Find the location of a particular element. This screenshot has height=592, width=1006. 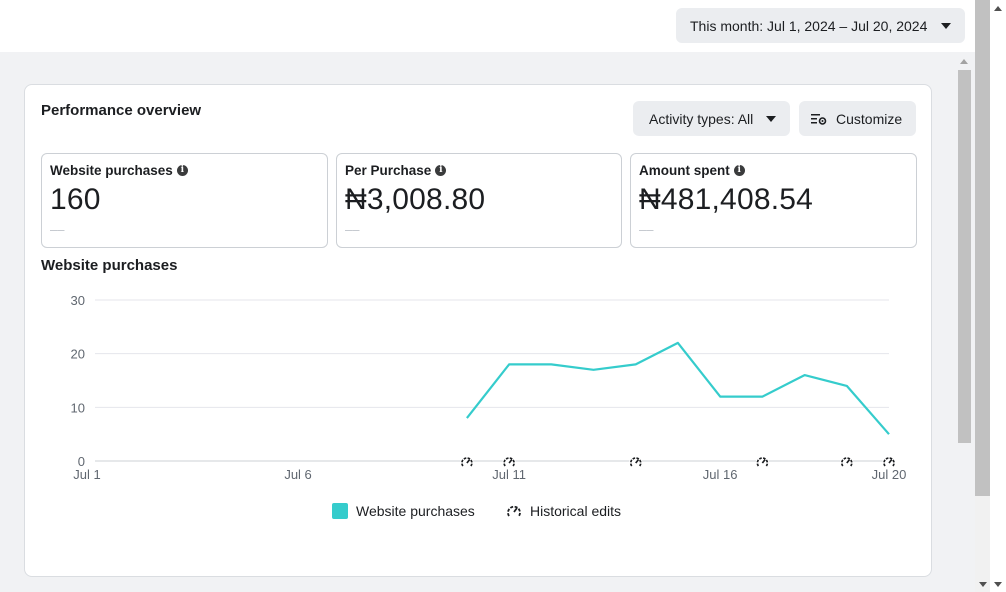

metric-value: ₦3,008.80 is located at coordinates (415, 199).